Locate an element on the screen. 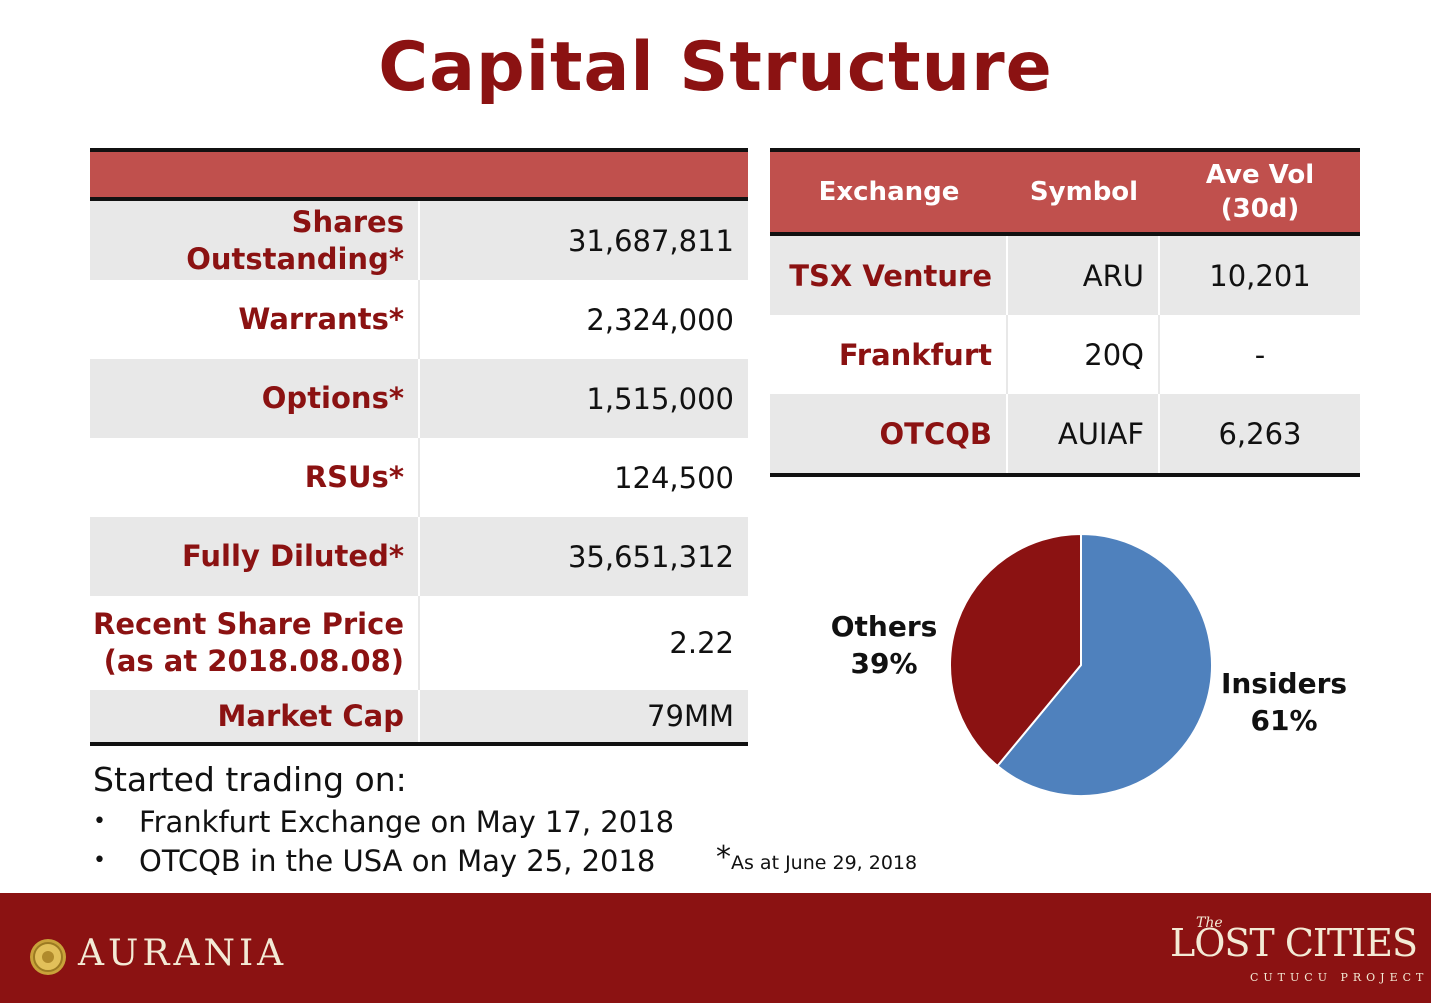 This screenshot has height=1003, width=1431. lost-cities-the: The is located at coordinates (1209, 923).